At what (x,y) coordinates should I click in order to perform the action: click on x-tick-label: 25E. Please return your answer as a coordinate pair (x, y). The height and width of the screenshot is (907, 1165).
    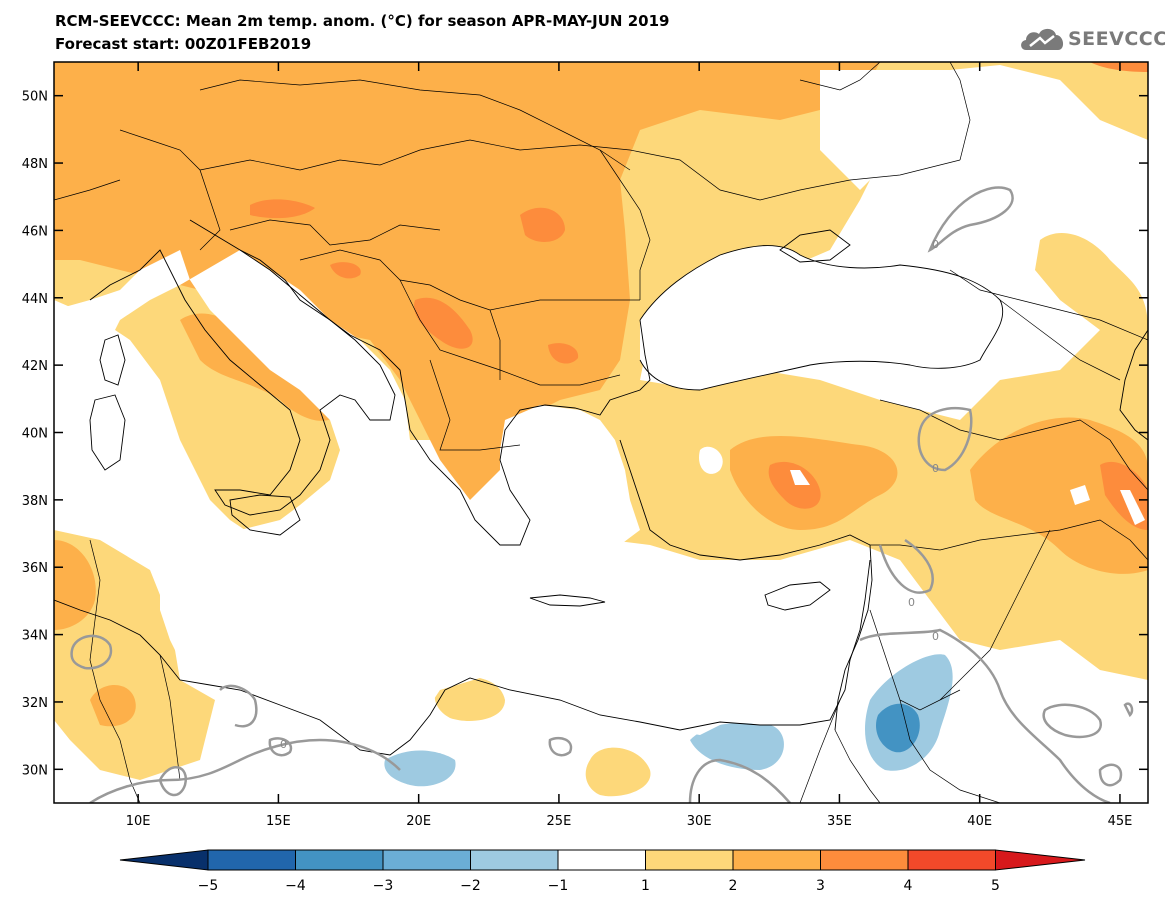
    Looking at the image, I should click on (559, 821).